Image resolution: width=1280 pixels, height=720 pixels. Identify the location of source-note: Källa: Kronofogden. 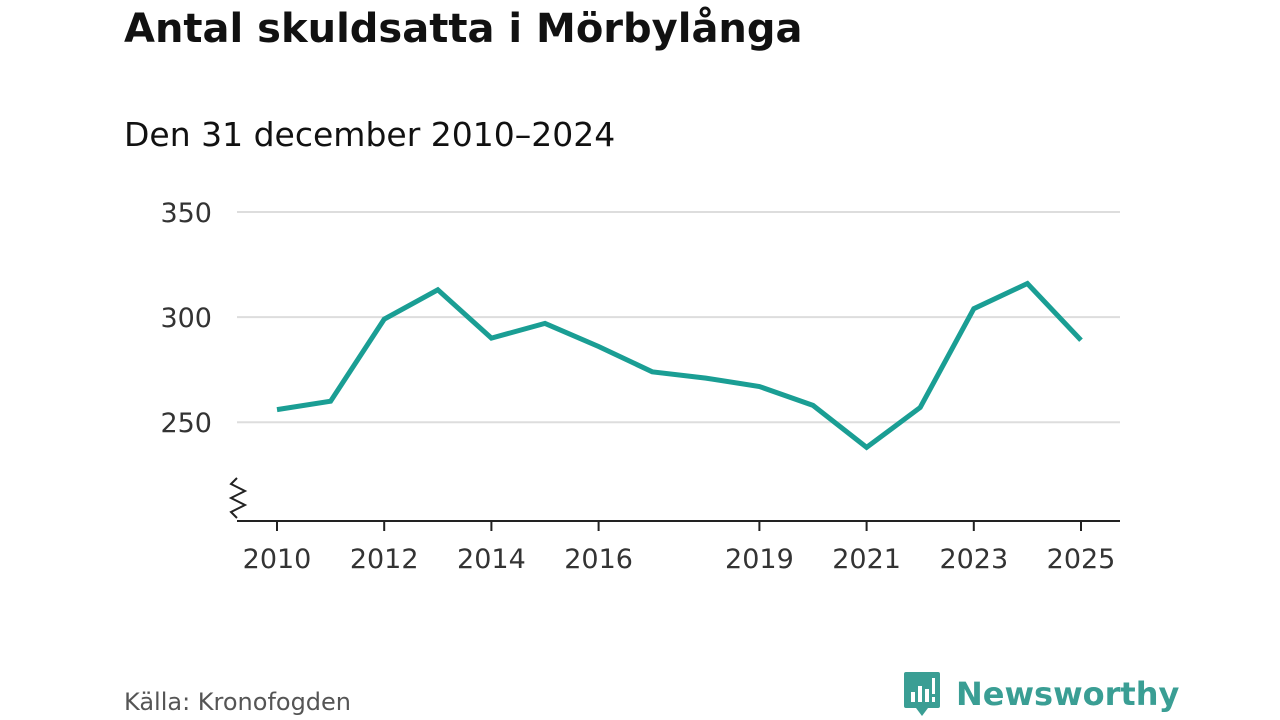
(238, 702).